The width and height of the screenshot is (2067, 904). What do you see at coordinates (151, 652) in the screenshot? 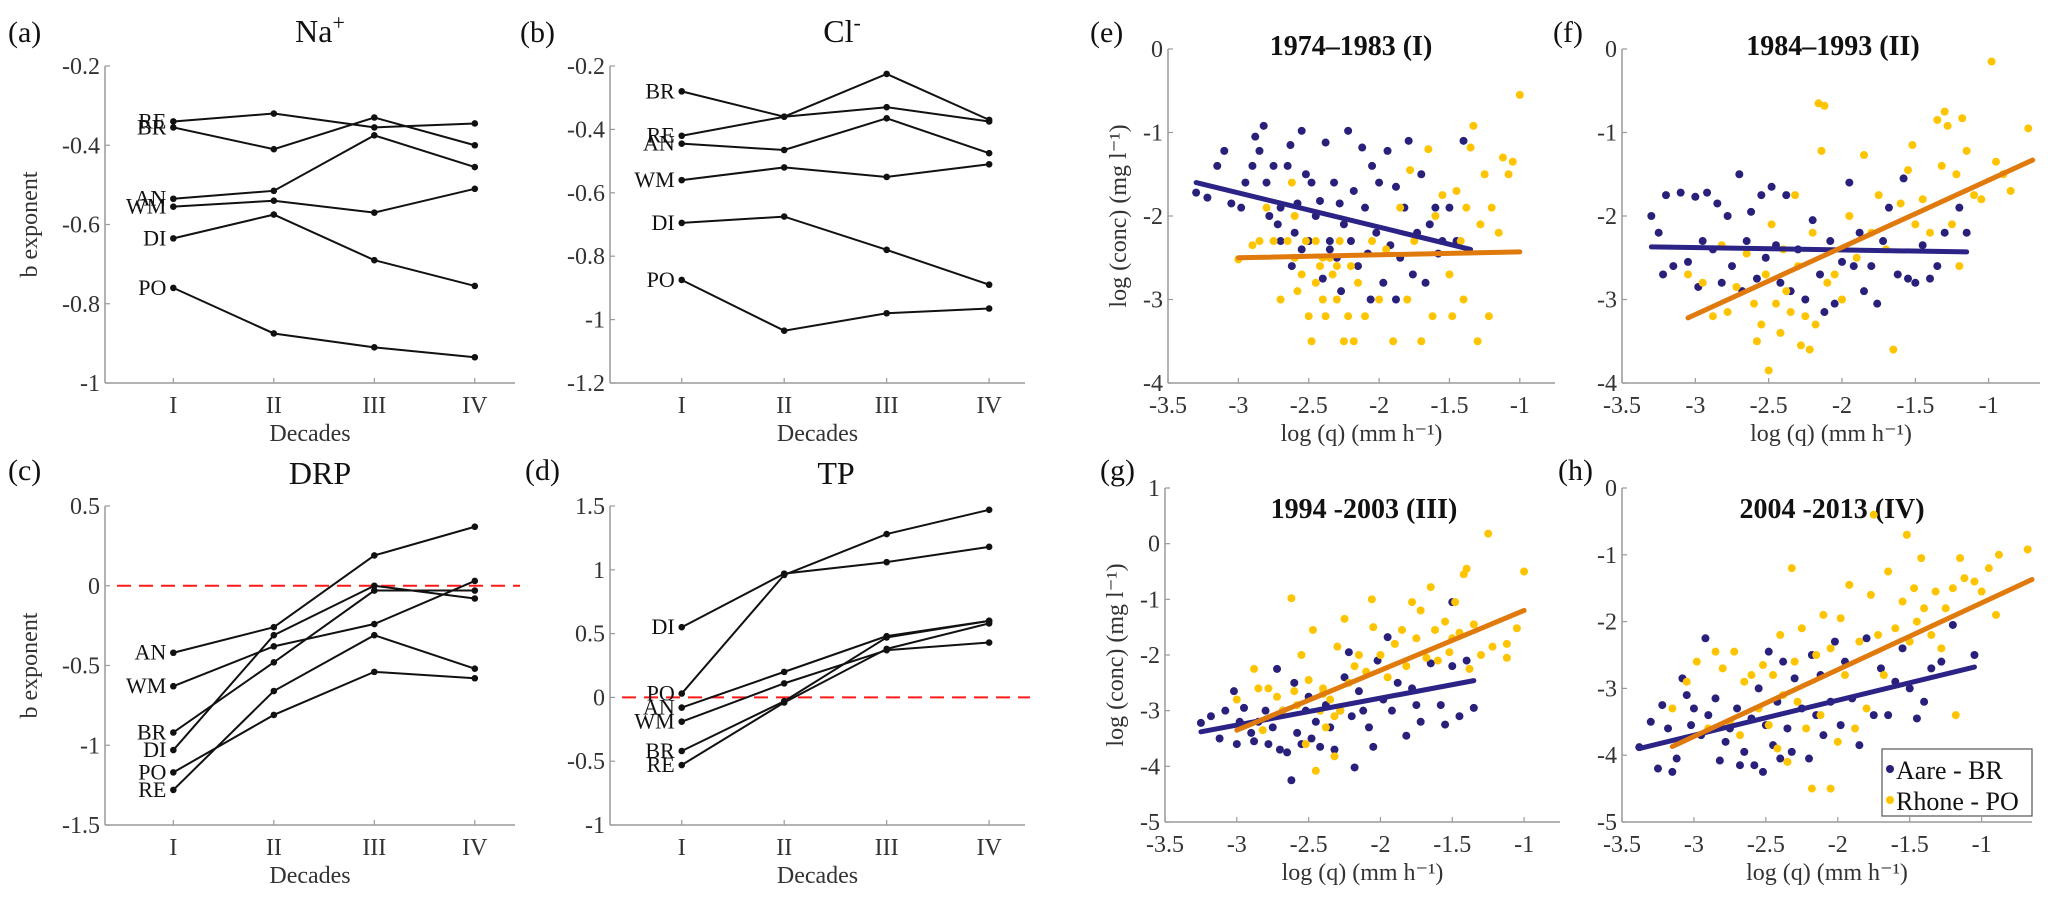
I see `series-label-an: AN` at bounding box center [151, 652].